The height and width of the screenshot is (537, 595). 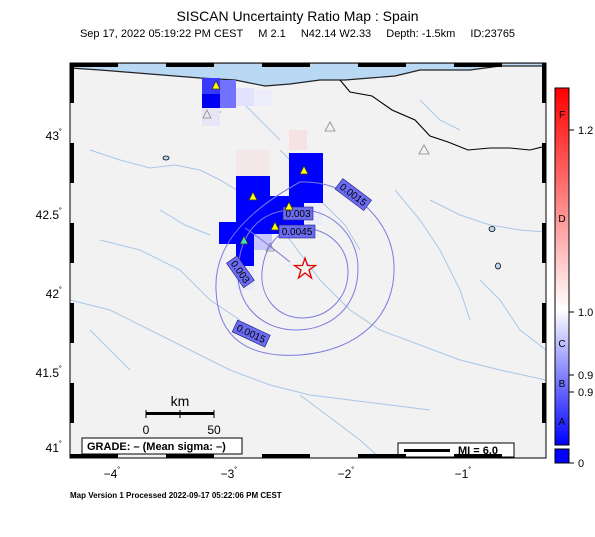 What do you see at coordinates (336, 34) in the screenshot?
I see `event-location: N42.14 W2.33` at bounding box center [336, 34].